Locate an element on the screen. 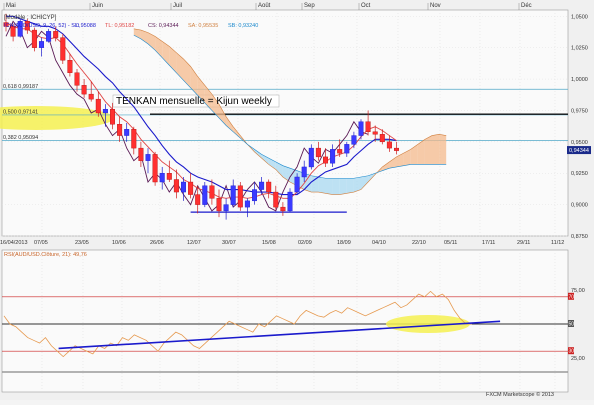 The height and width of the screenshot is (405, 594). date-tick-label: 26/06 is located at coordinates (157, 243).